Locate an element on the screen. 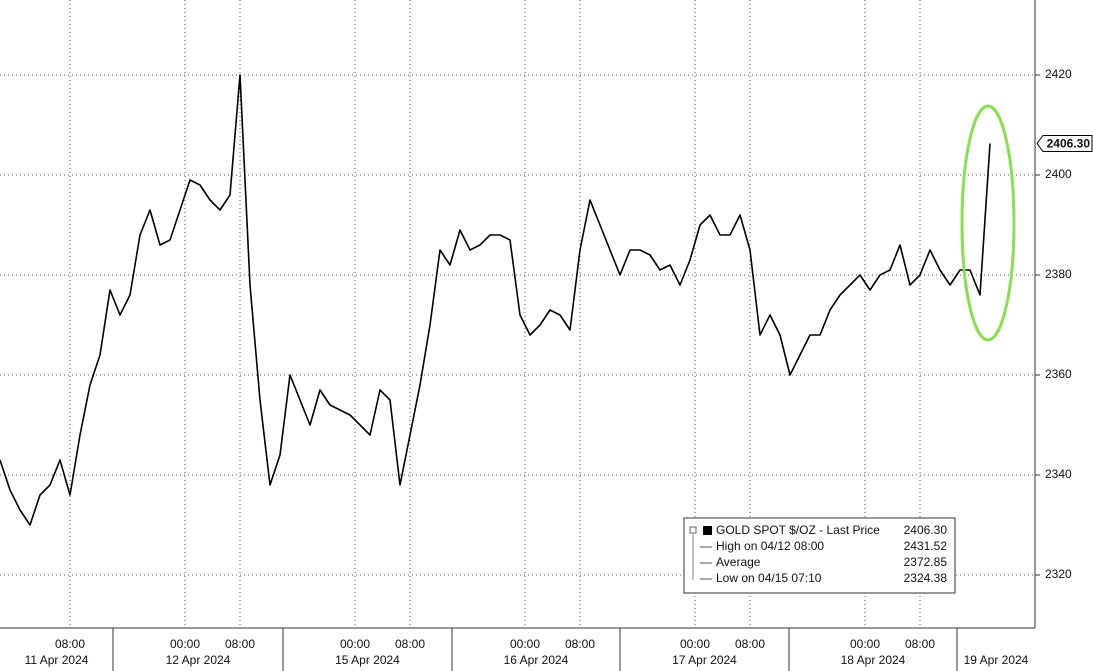 Image resolution: width=1093 pixels, height=671 pixels. date-label: 11 Apr 2024 is located at coordinates (57, 660).